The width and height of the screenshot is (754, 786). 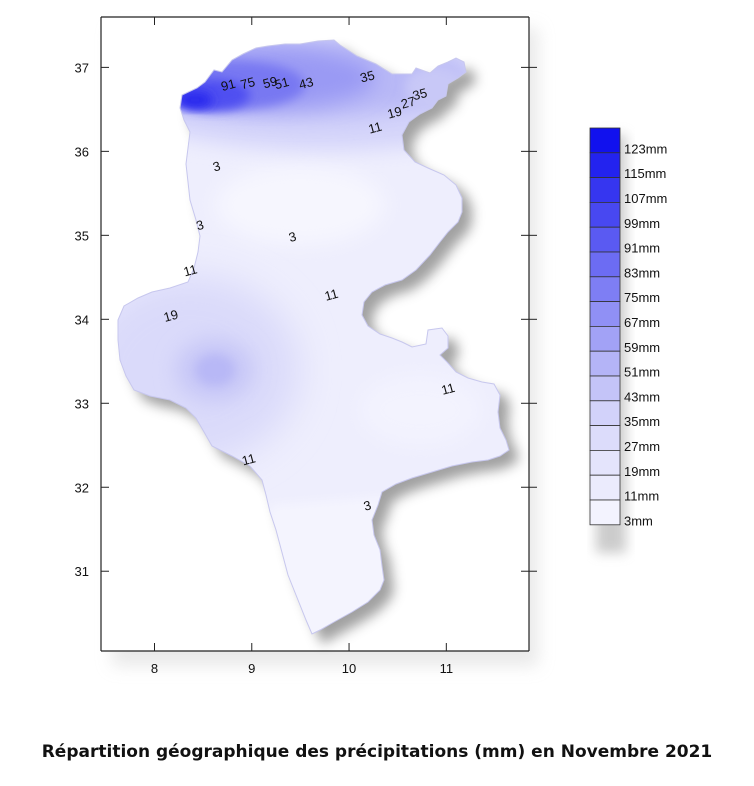 I want to click on y-tick-label: 31, so click(x=82, y=571).